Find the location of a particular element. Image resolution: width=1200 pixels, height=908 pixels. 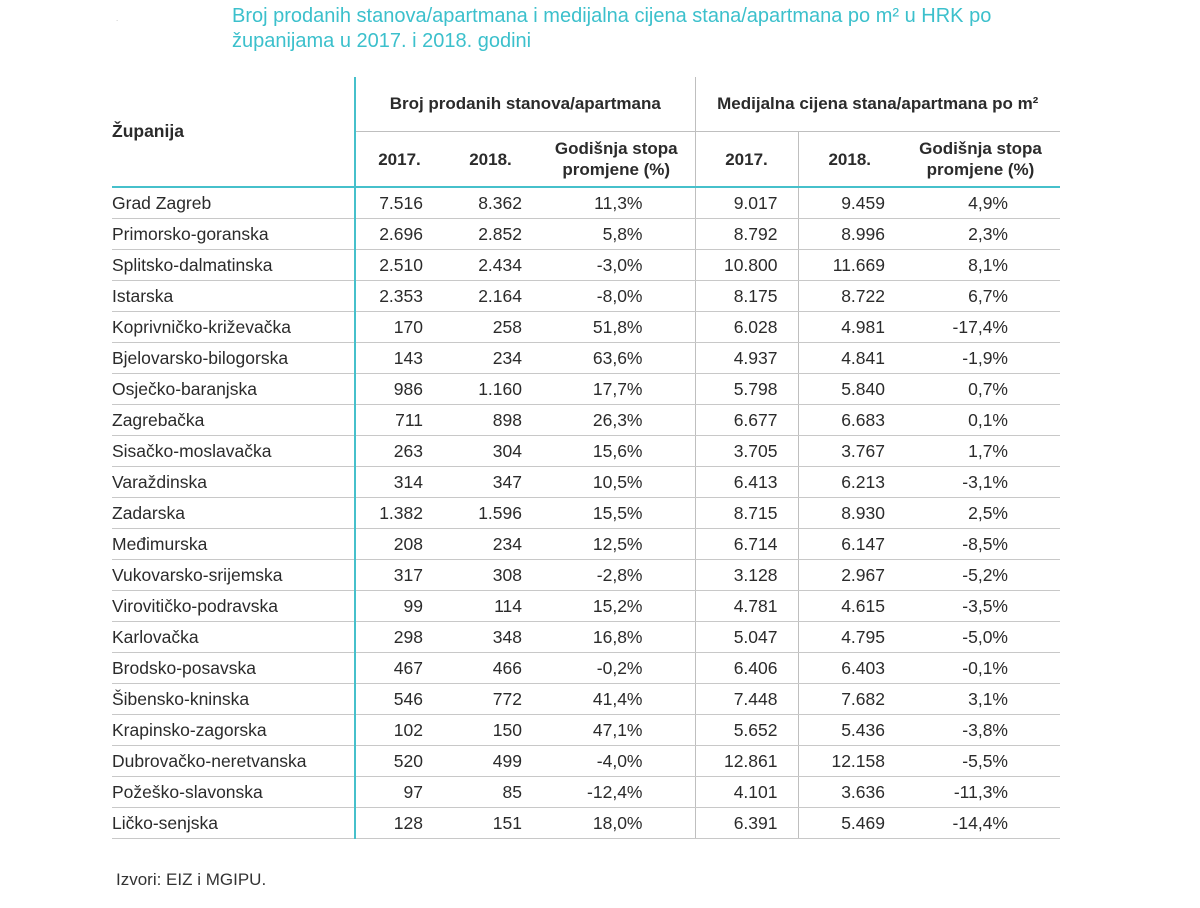

sold-2018-cell: 150 is located at coordinates (490, 730).